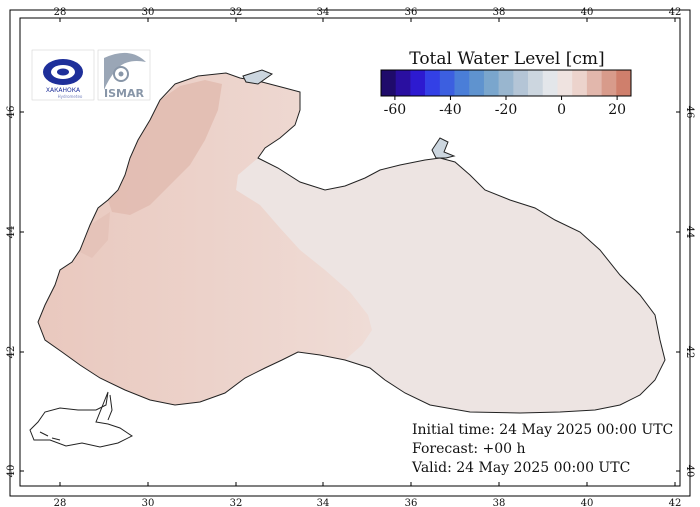 The height and width of the screenshot is (507, 700). What do you see at coordinates (60, 12) in the screenshot?
I see `longitude-label-top: 28` at bounding box center [60, 12].